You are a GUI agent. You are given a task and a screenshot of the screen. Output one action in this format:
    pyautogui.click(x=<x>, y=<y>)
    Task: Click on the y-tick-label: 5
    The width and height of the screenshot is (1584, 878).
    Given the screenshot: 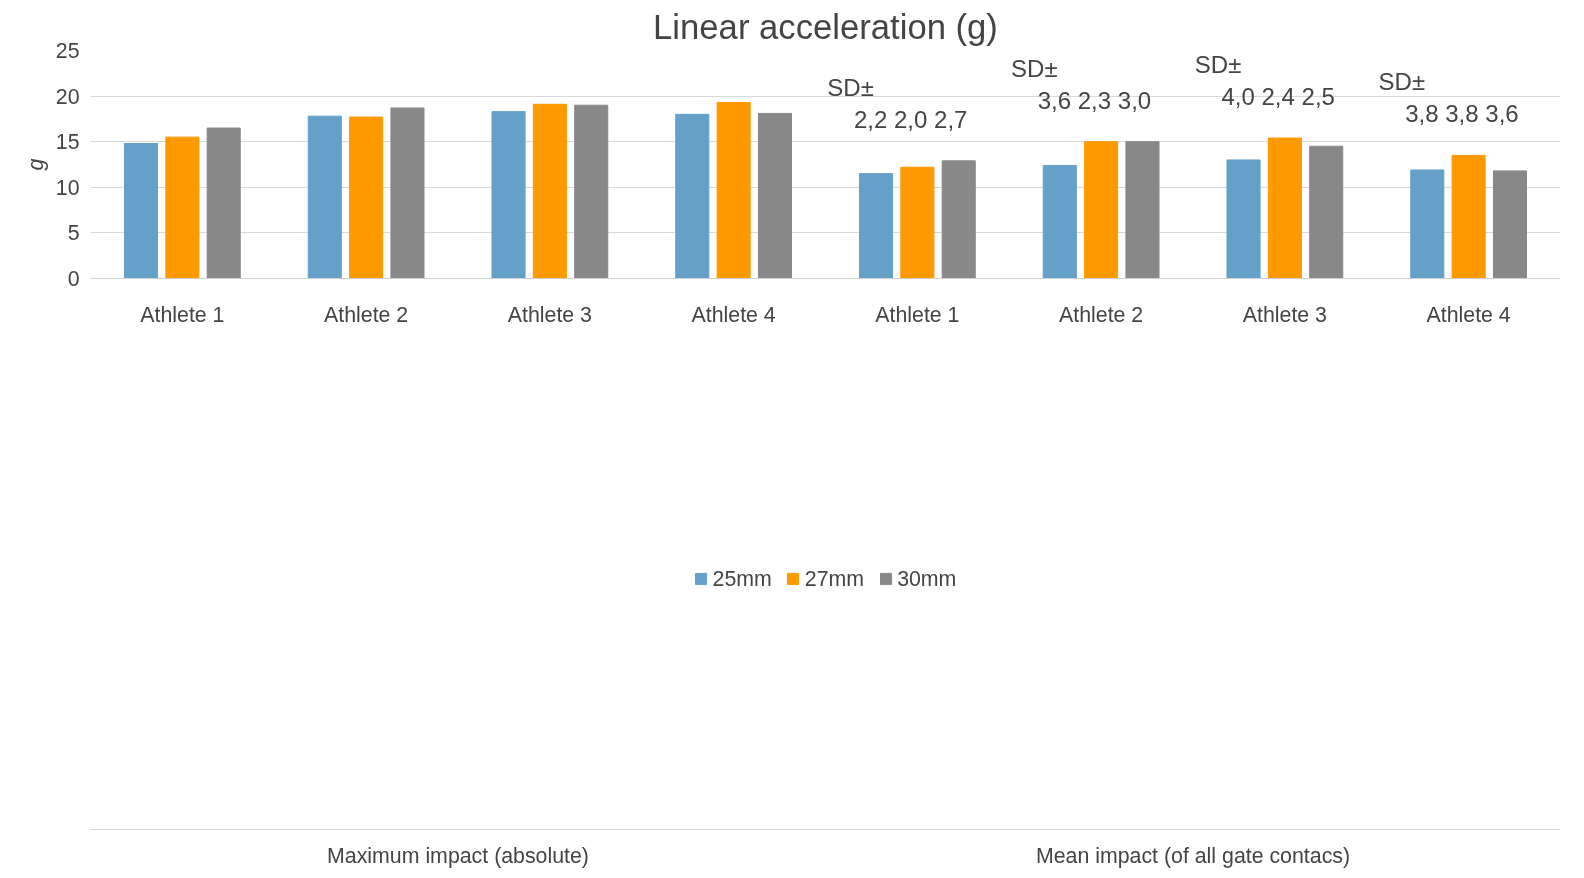 What is the action you would take?
    pyautogui.click(x=73, y=233)
    